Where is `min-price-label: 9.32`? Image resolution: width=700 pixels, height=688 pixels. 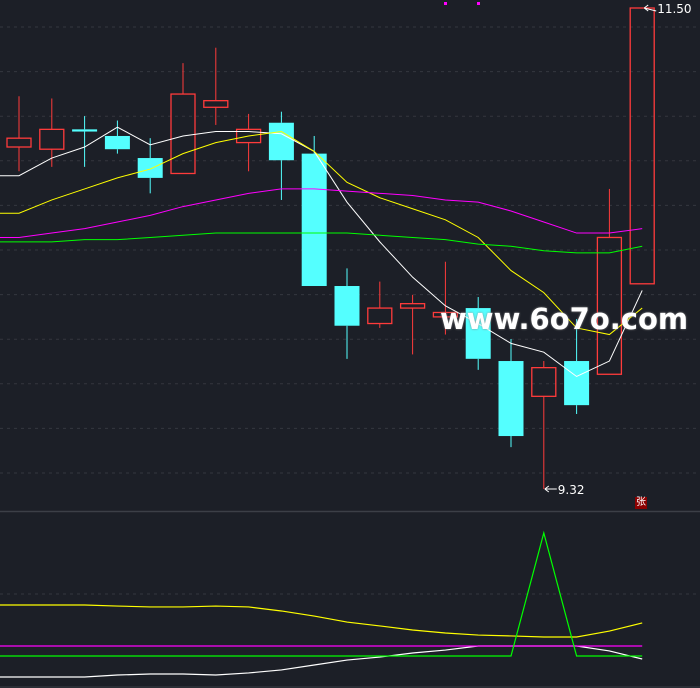
min-price-label: 9.32 is located at coordinates (571, 490).